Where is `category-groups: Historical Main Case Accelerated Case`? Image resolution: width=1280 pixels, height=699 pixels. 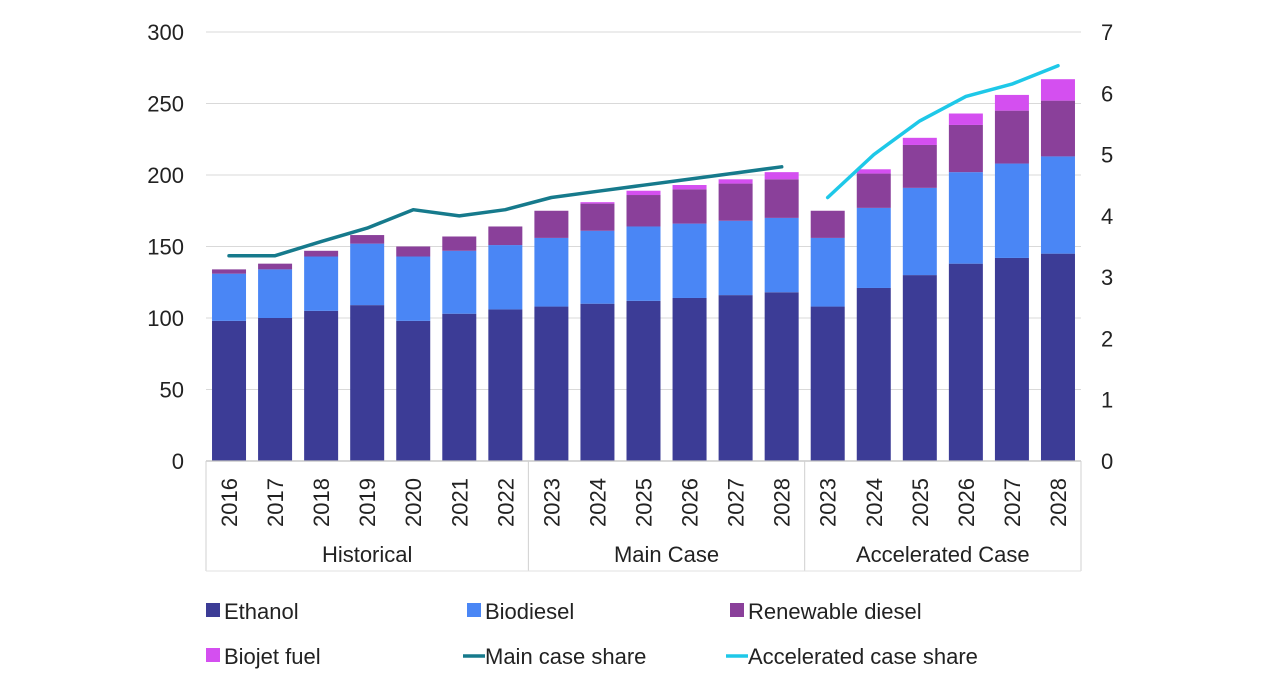
category-groups: Historical Main Case Accelerated Case is located at coordinates (643, 516).